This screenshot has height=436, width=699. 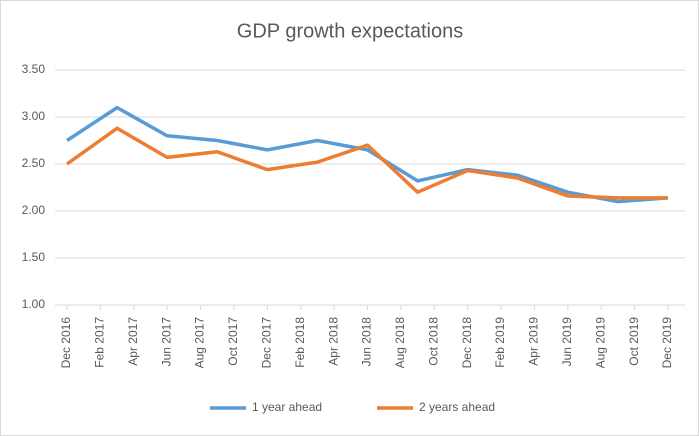 I want to click on x-tick-label: Jun 2017, so click(x=166, y=342).